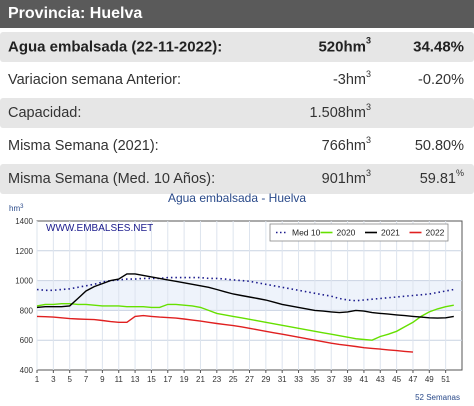 The width and height of the screenshot is (474, 406). I want to click on stat-percent: 34.48%, so click(438, 47).